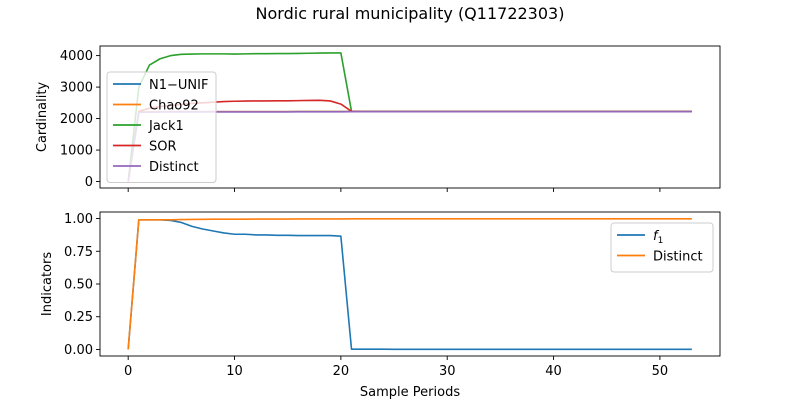 The image size is (800, 400). What do you see at coordinates (178, 85) in the screenshot?
I see `legend-label: N1−UNIF` at bounding box center [178, 85].